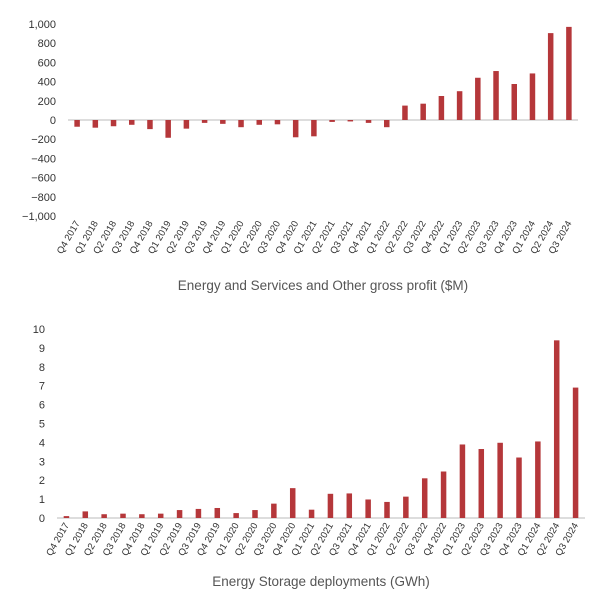 The height and width of the screenshot is (600, 602). I want to click on y-tick-label: 200, so click(47, 102).